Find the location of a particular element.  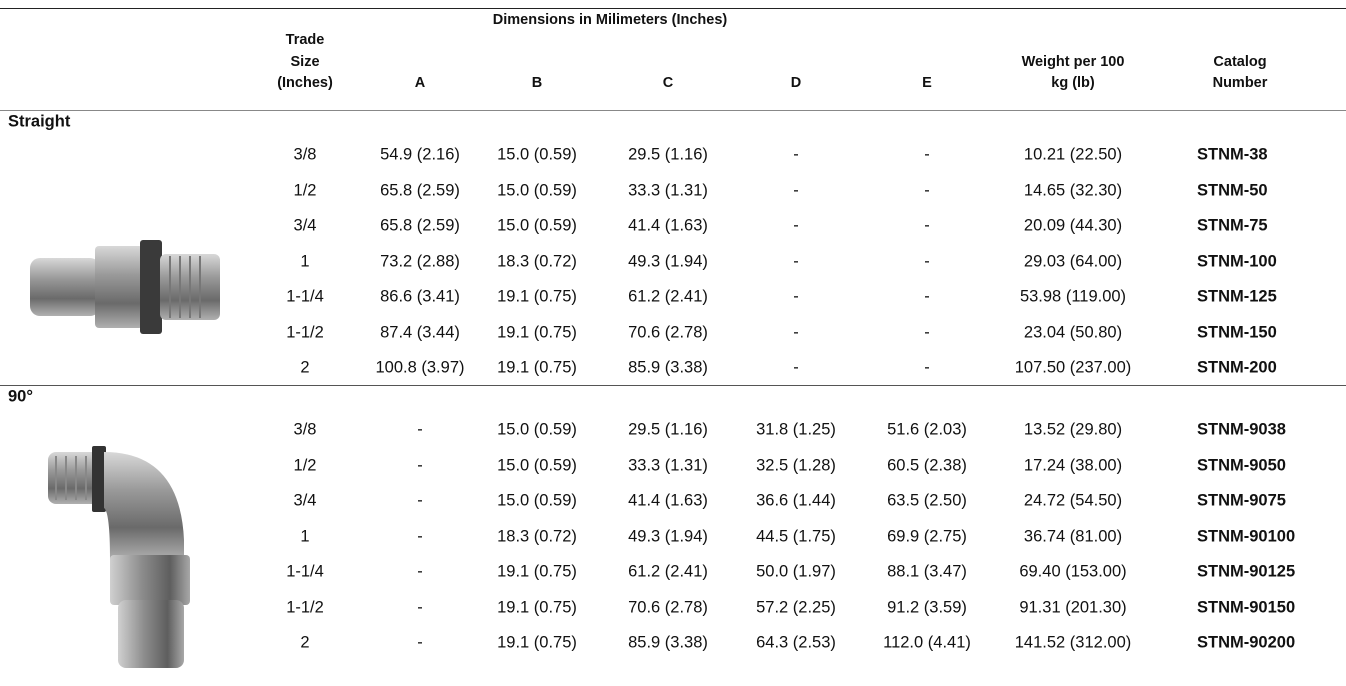

cell: 23.04 (50.80) is located at coordinates (1073, 332).